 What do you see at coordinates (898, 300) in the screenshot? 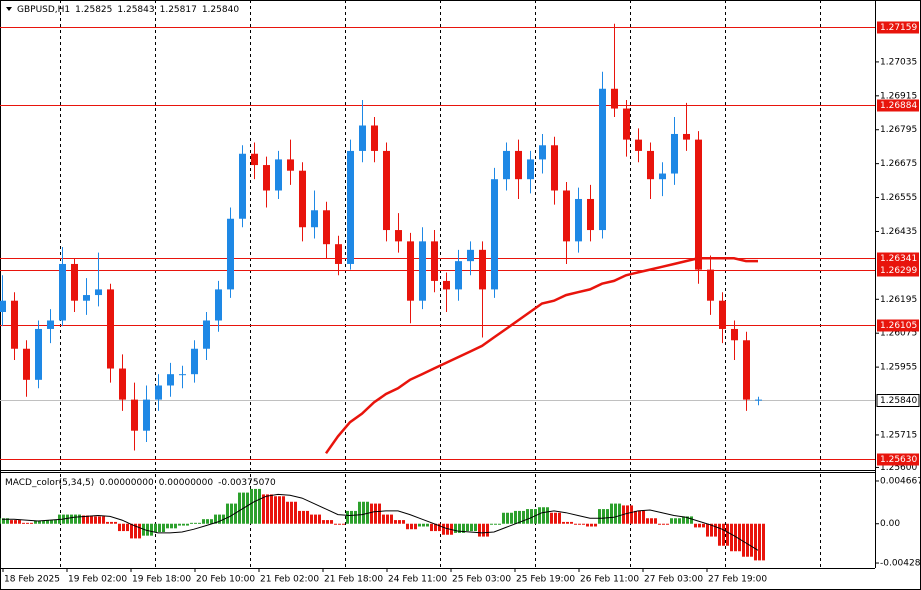
I see `y-tick-label: 1.26195` at bounding box center [898, 300].